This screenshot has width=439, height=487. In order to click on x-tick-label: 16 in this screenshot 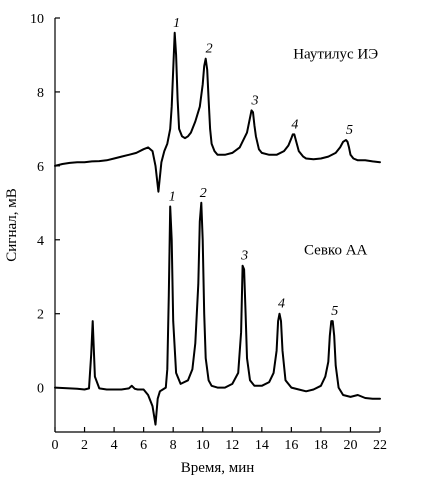, I will do `click(291, 445)`.